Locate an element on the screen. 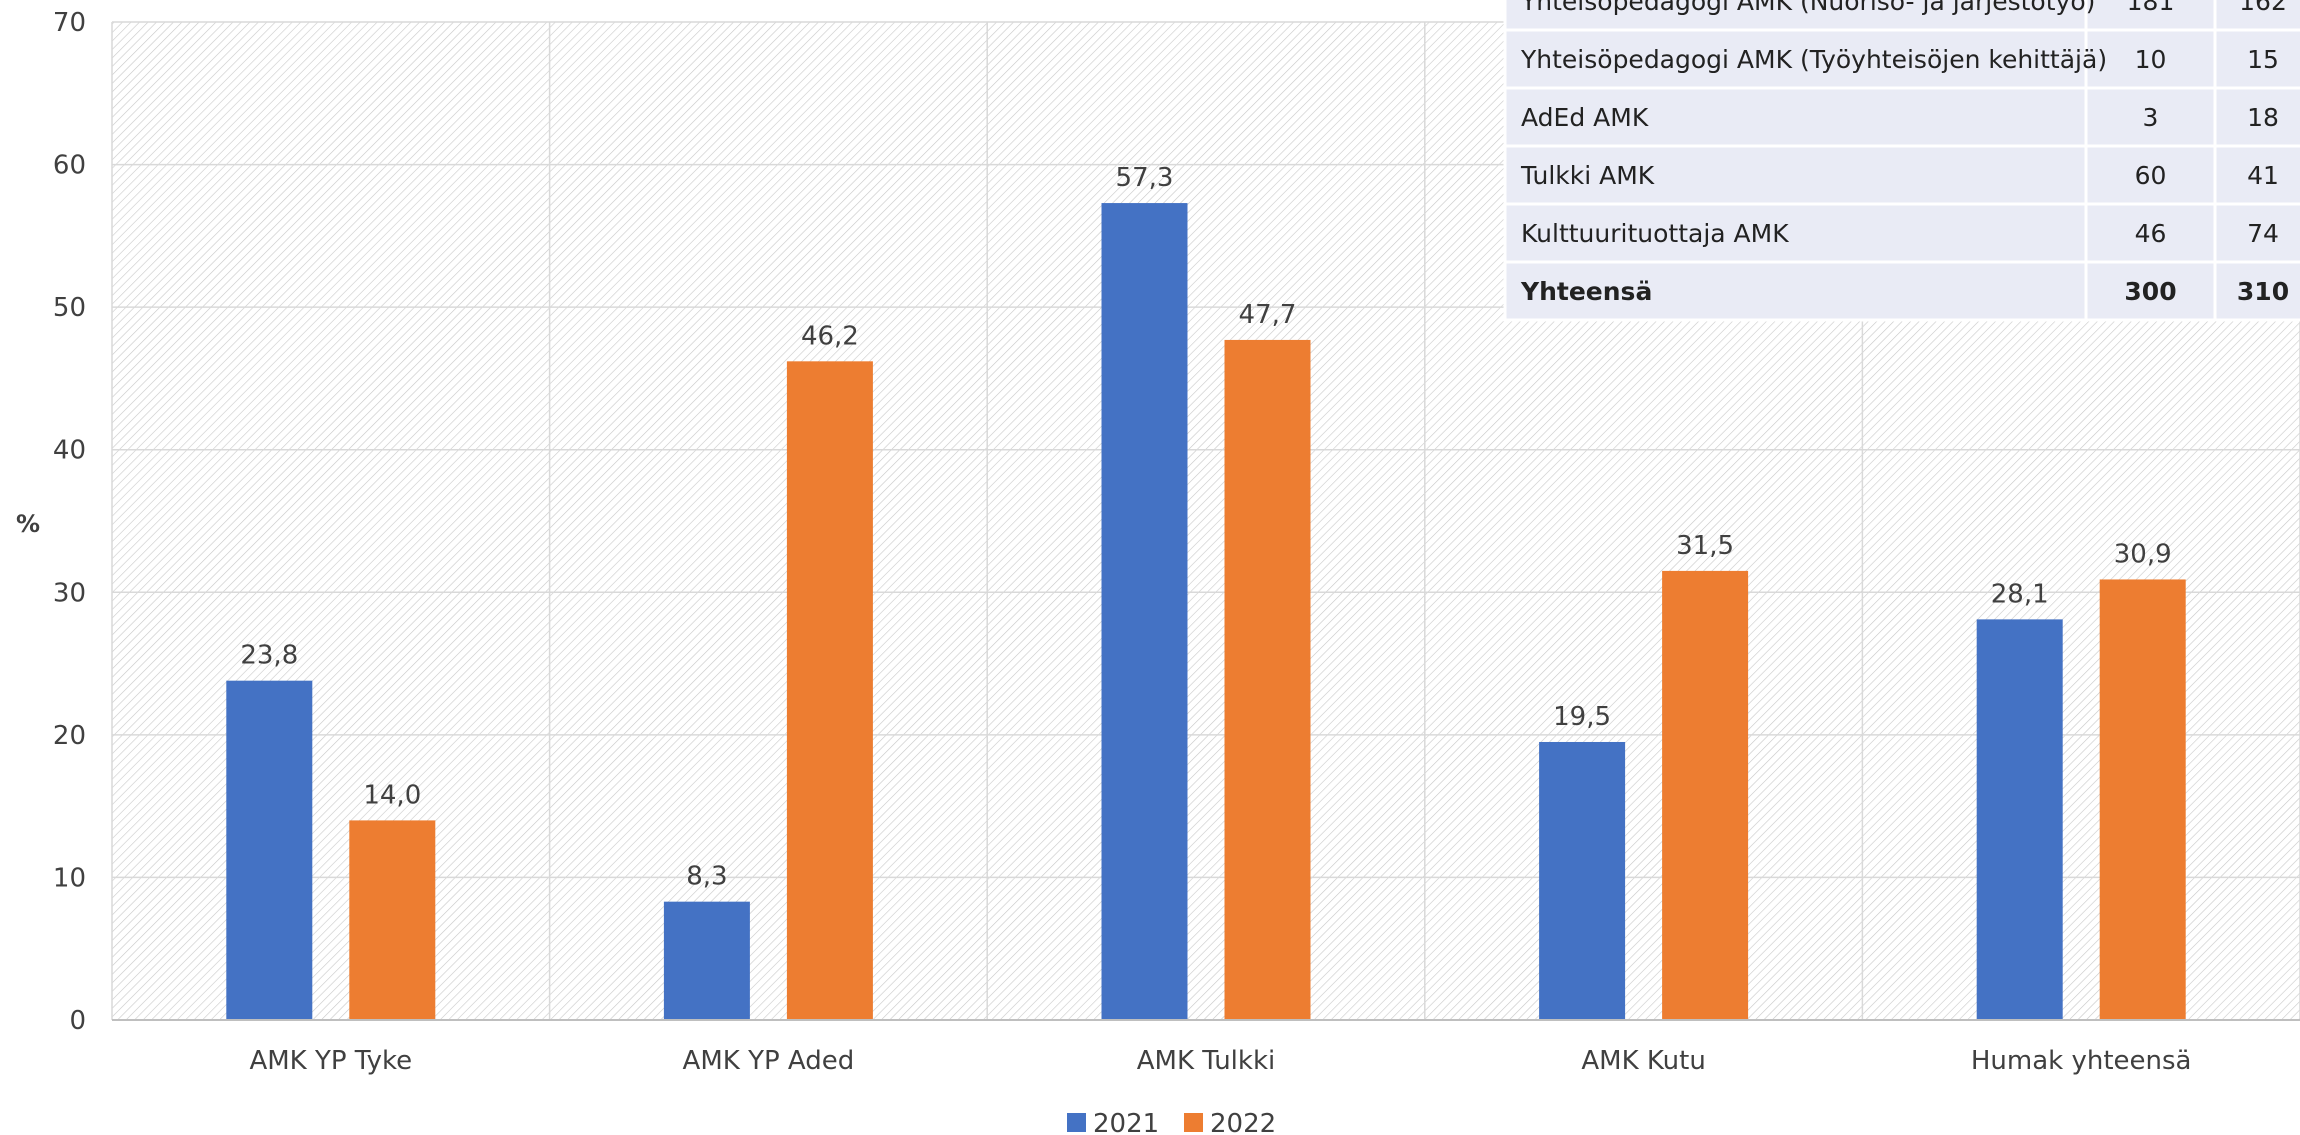 The height and width of the screenshot is (1135, 2300). table-cell-2021: 46 is located at coordinates (2151, 233).